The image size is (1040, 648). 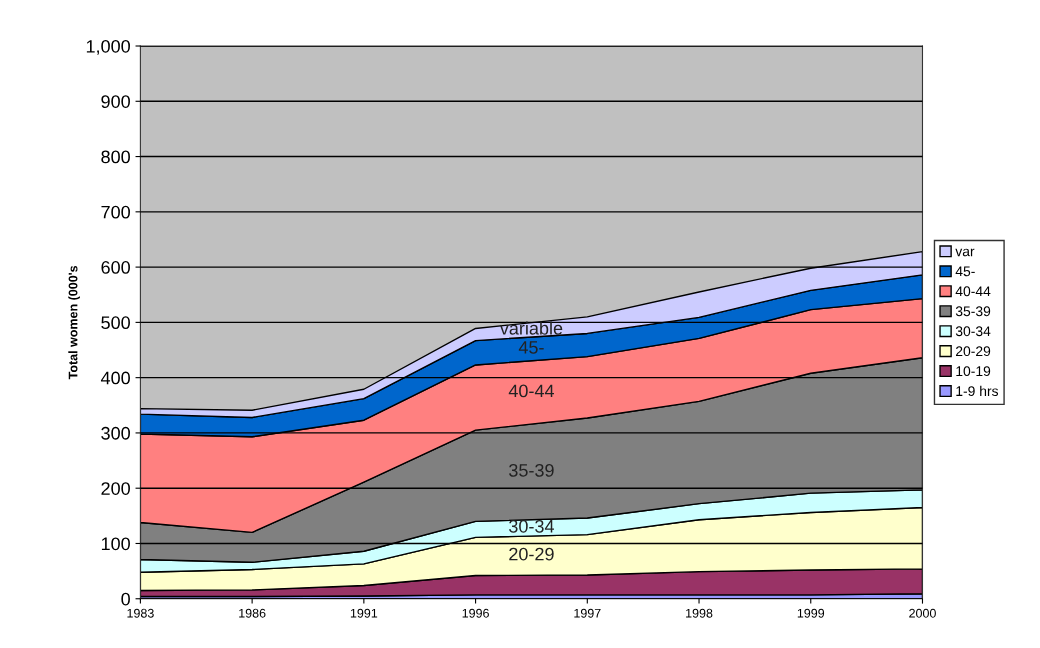 I want to click on annotation: 35-39, so click(x=531, y=470).